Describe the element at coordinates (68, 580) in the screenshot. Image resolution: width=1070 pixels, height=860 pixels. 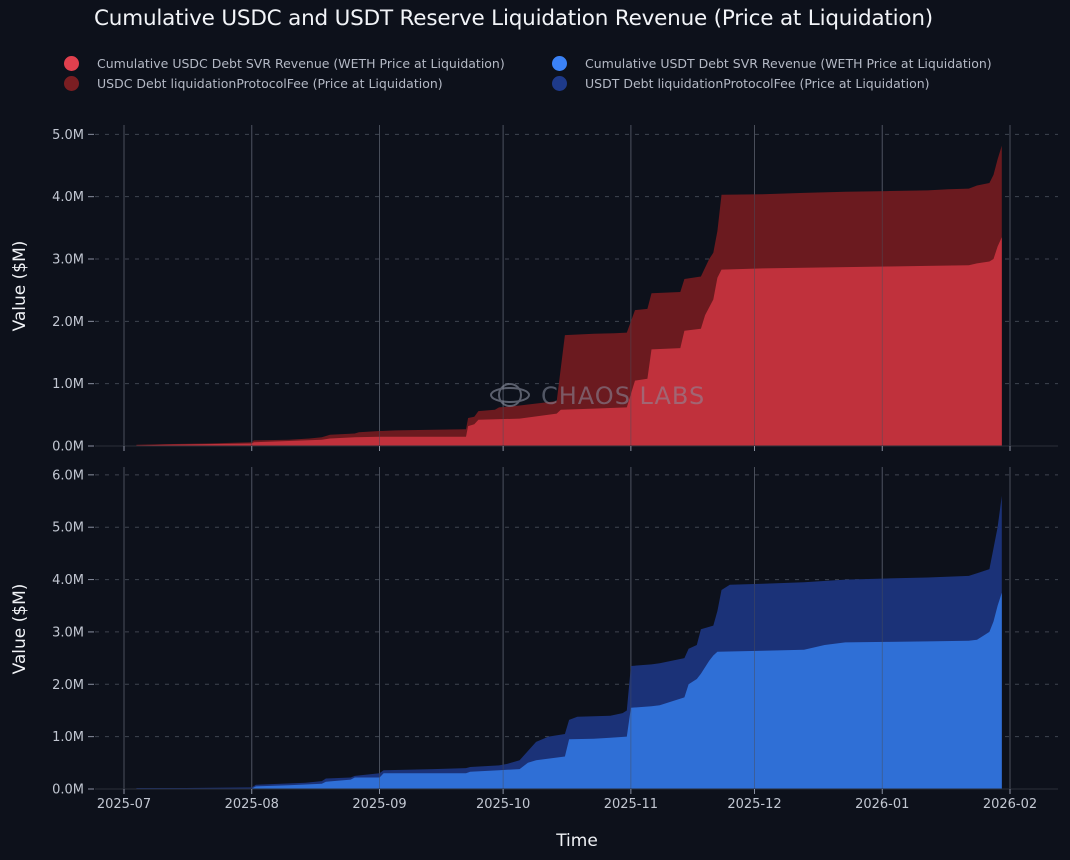
I see `ytick-label-p2-4: 4.0M` at that location.